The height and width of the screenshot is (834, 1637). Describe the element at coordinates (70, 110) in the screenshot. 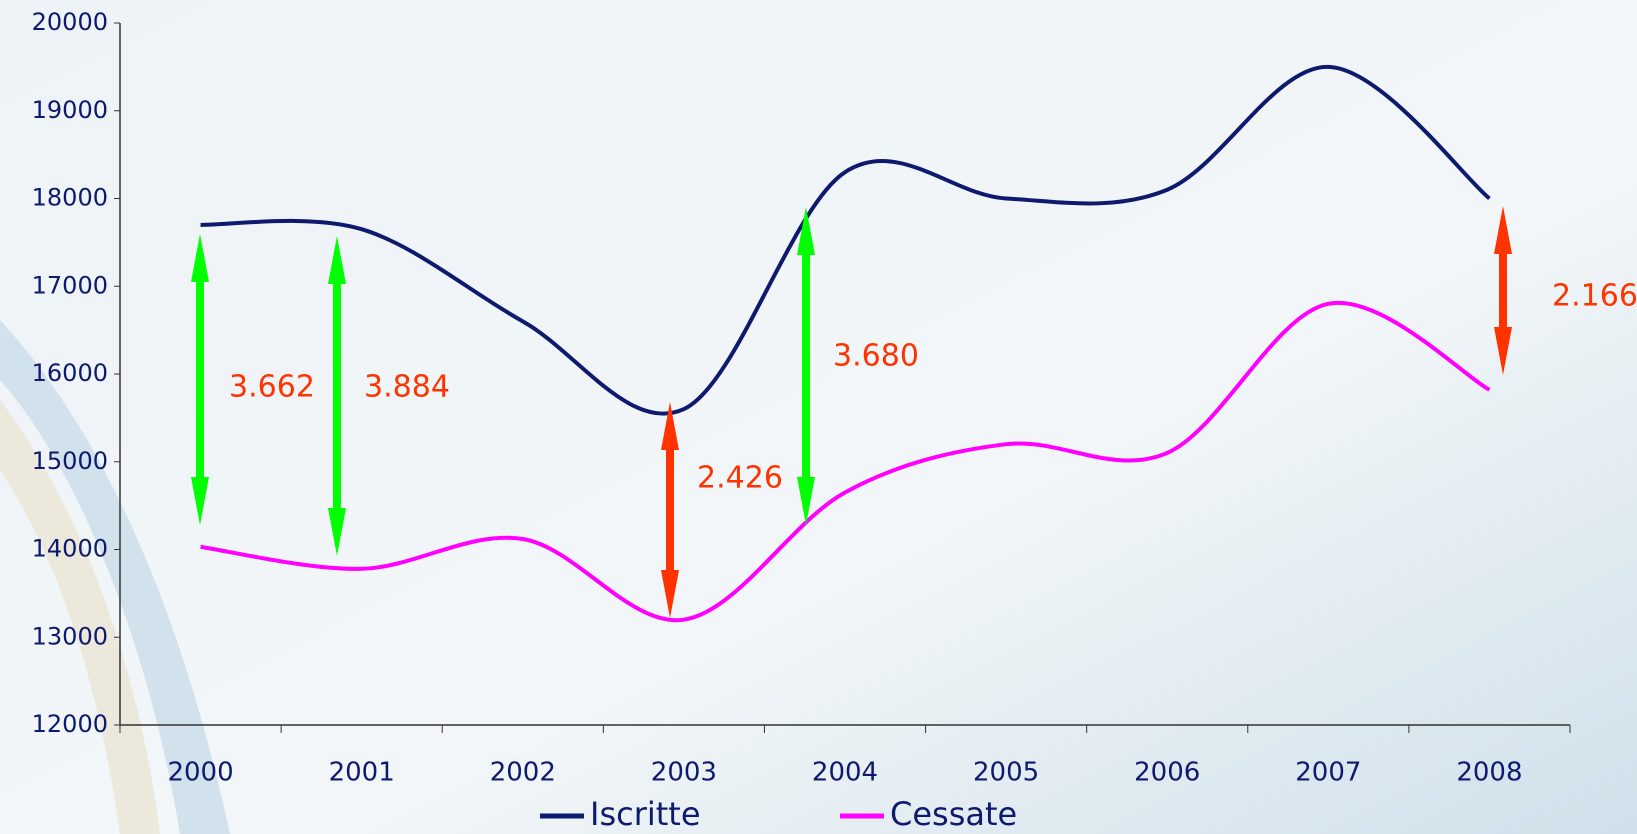

I see `y-tick-label: 19000` at that location.